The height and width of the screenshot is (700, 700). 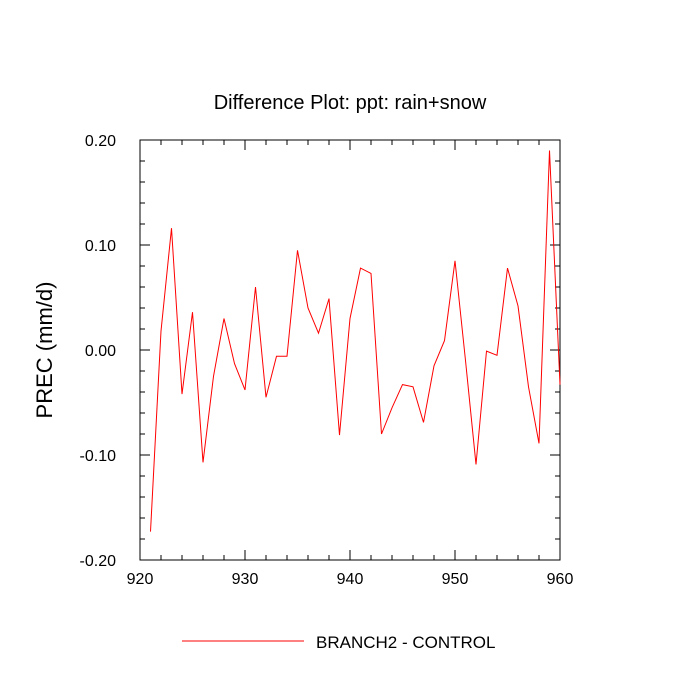 I want to click on x-tick-label: 920, so click(x=140, y=579).